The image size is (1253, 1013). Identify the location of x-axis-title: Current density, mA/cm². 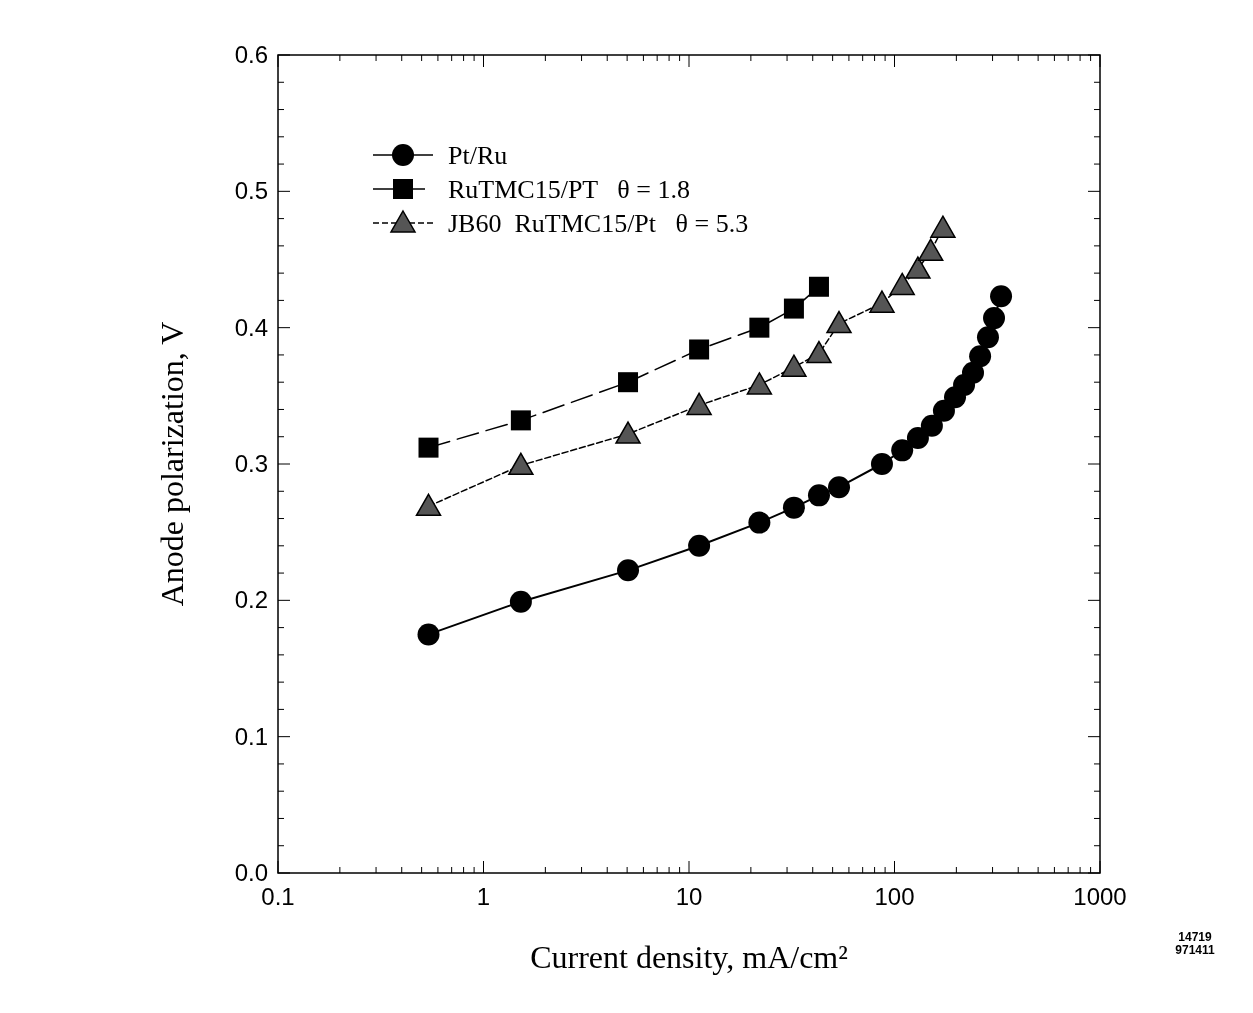
(689, 957).